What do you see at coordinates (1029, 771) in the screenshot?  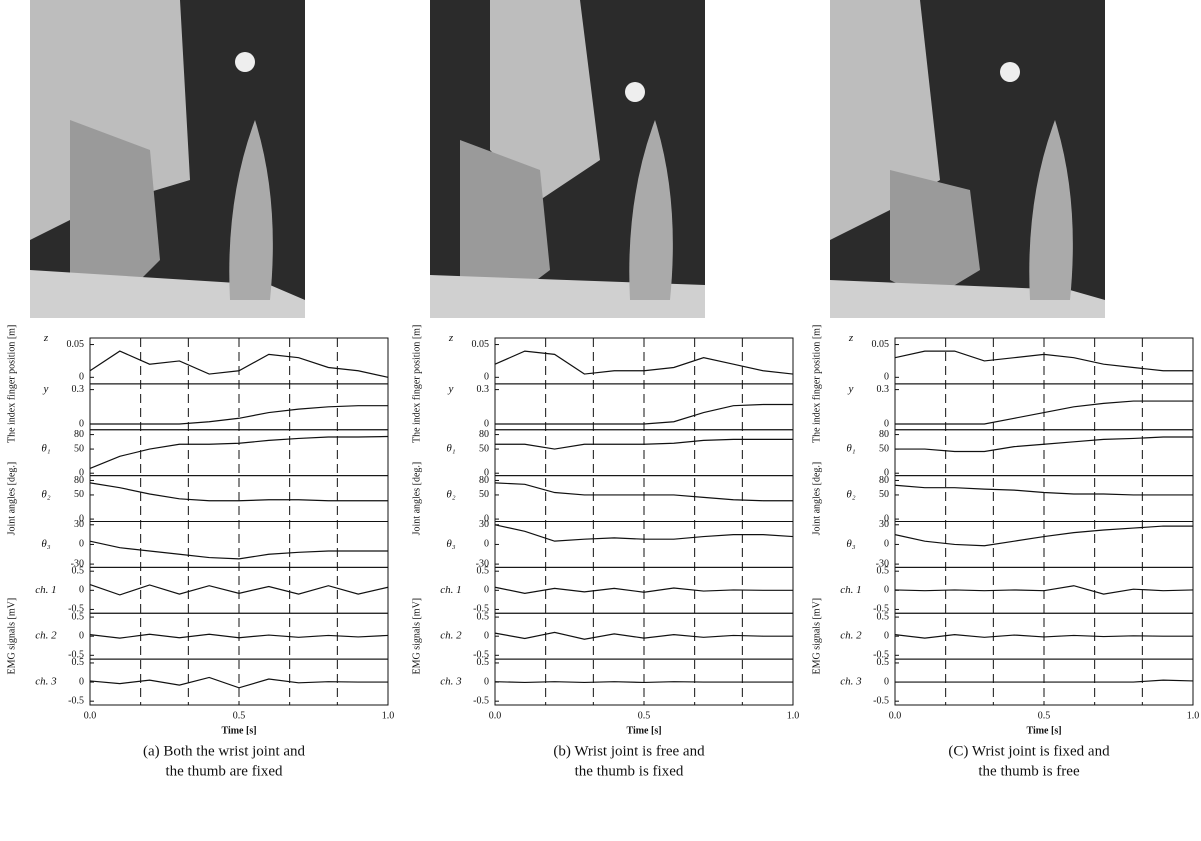 I see `caption: the thumb is free` at bounding box center [1029, 771].